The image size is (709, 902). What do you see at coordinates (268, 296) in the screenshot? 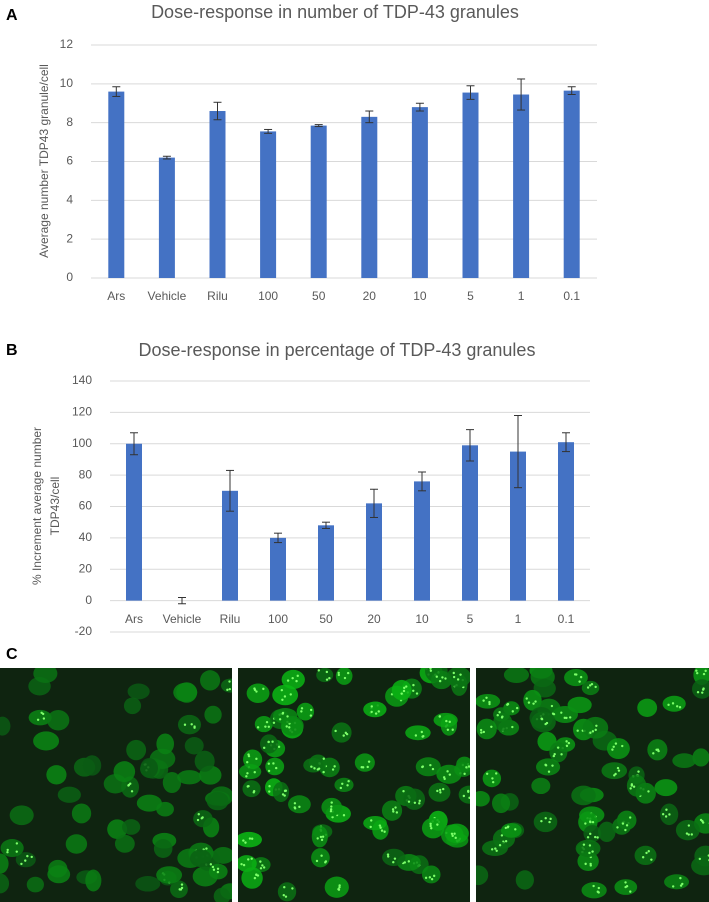
I see `x-tick-label: 100` at bounding box center [268, 296].